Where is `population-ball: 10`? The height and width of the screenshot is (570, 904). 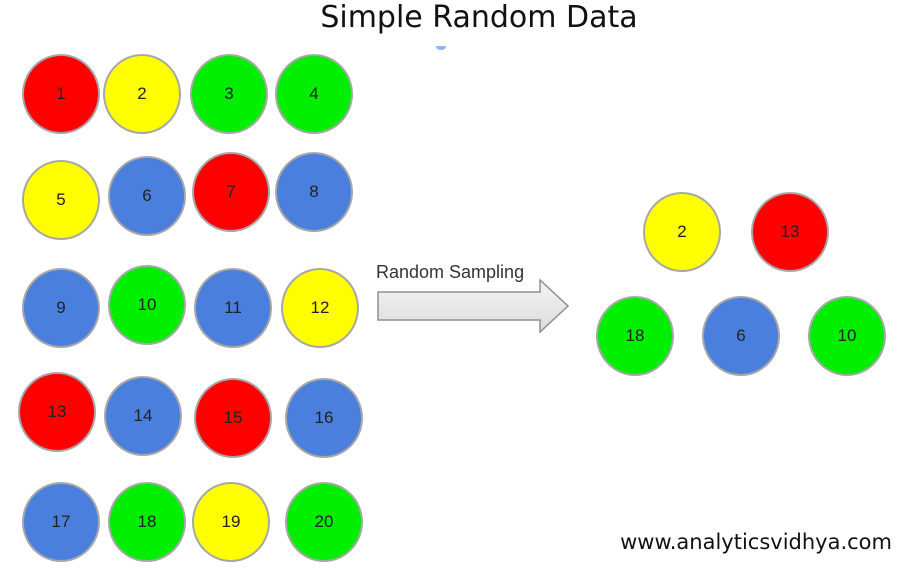 population-ball: 10 is located at coordinates (147, 305).